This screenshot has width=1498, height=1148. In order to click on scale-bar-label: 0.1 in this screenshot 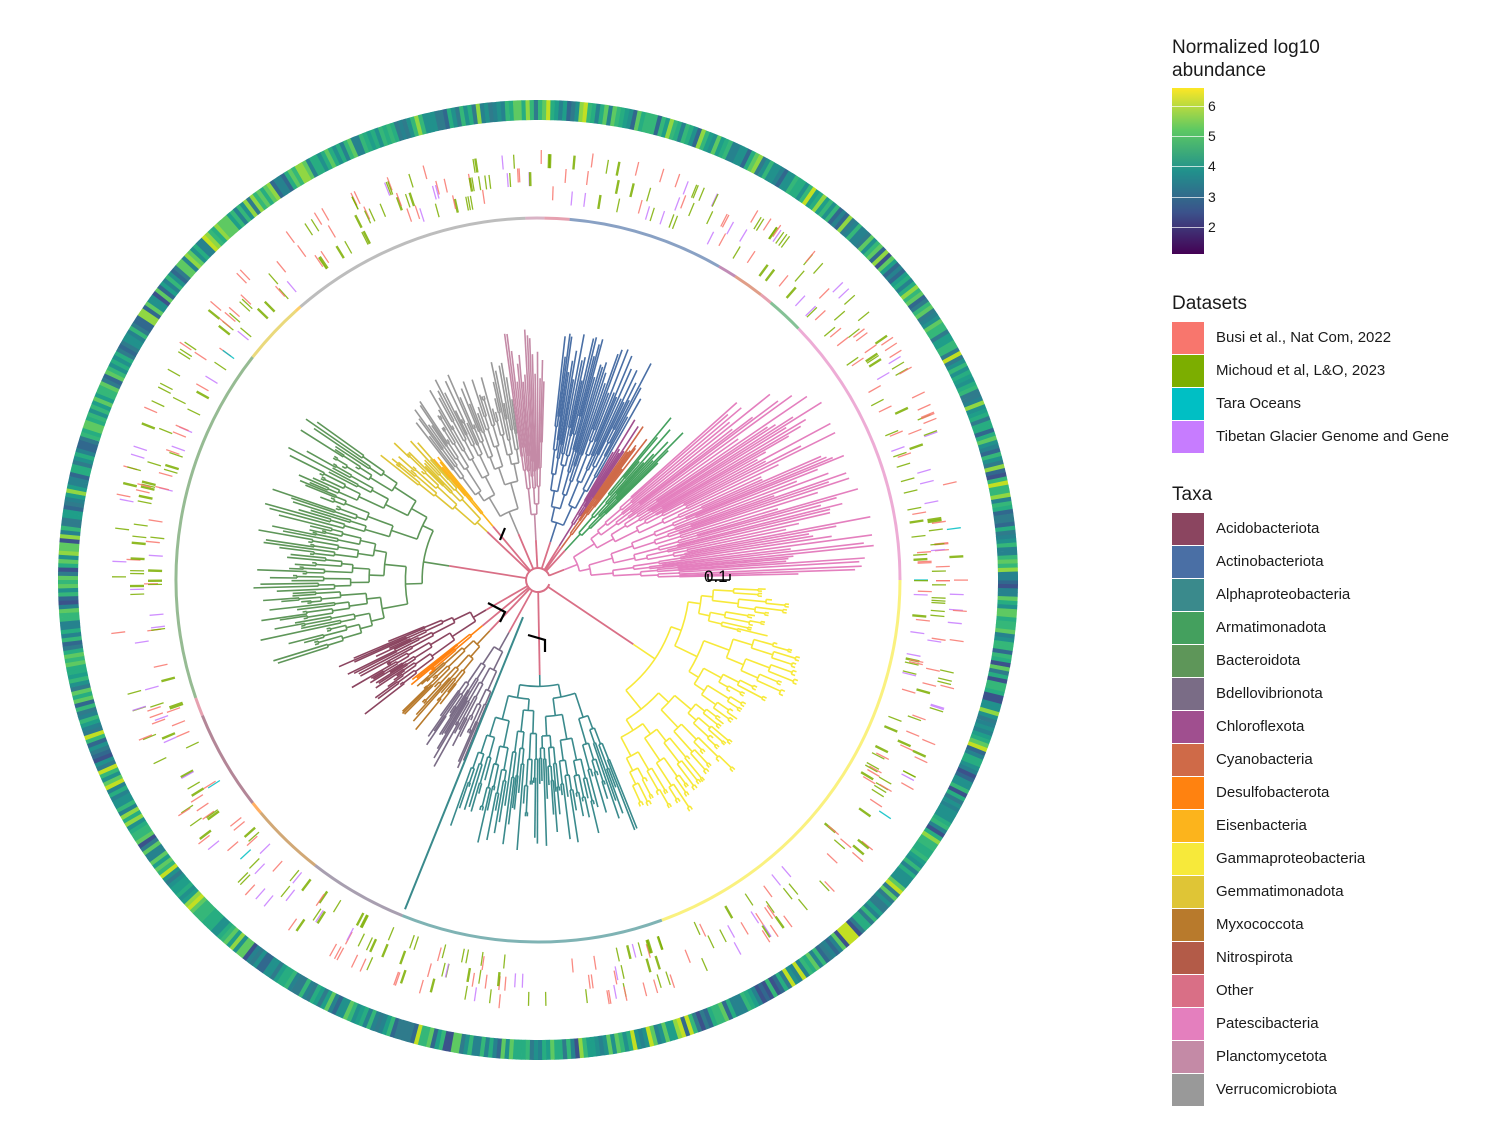, I will do `click(716, 576)`.